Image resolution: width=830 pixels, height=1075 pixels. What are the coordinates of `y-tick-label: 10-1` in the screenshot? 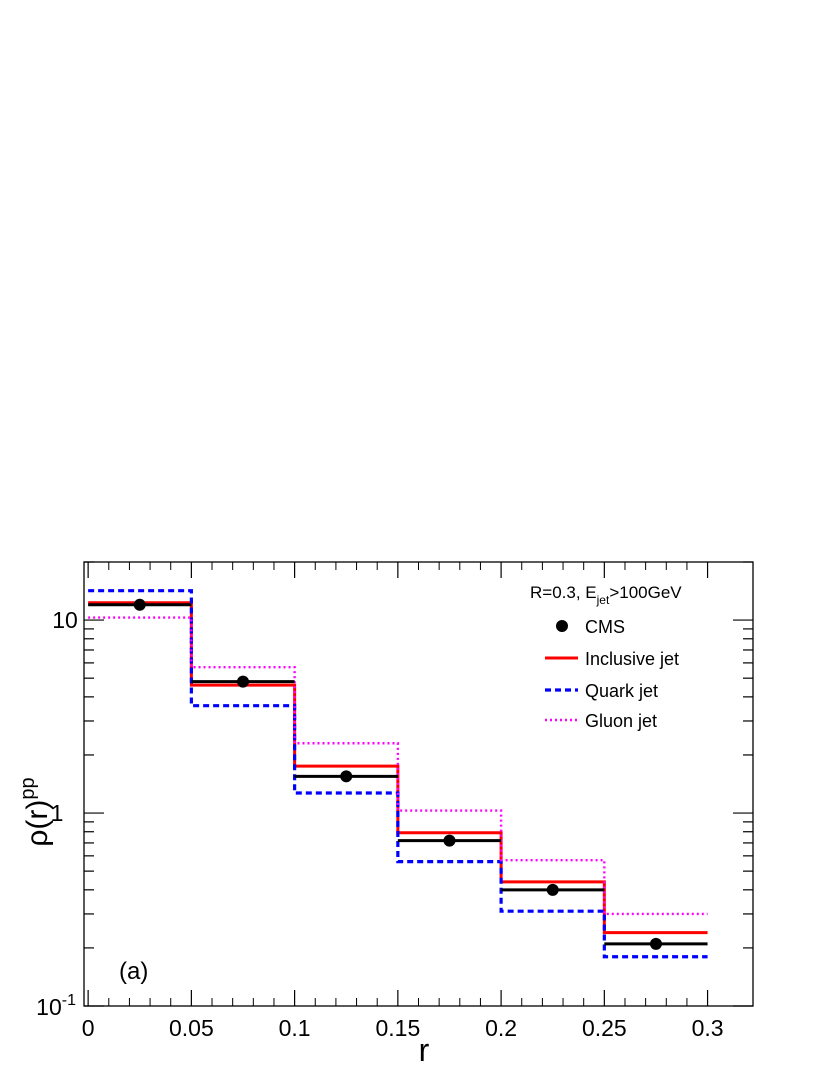 It's located at (56, 1006).